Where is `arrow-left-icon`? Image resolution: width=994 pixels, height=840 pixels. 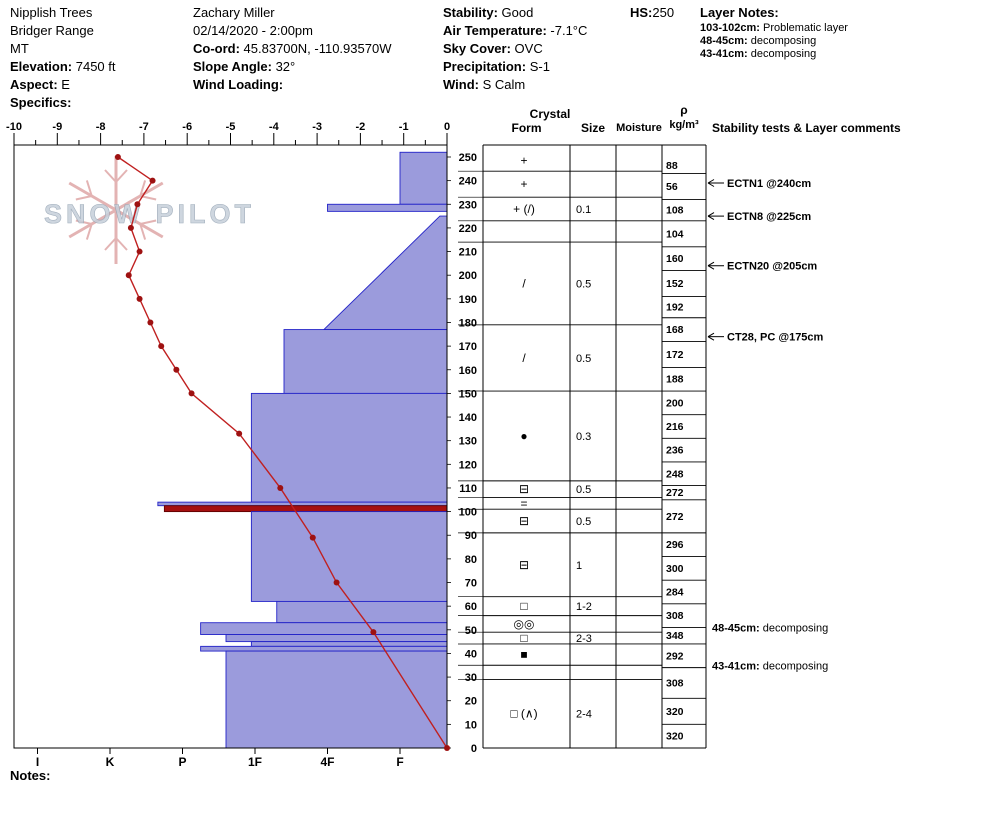
arrow-left-icon is located at coordinates (711, 184).